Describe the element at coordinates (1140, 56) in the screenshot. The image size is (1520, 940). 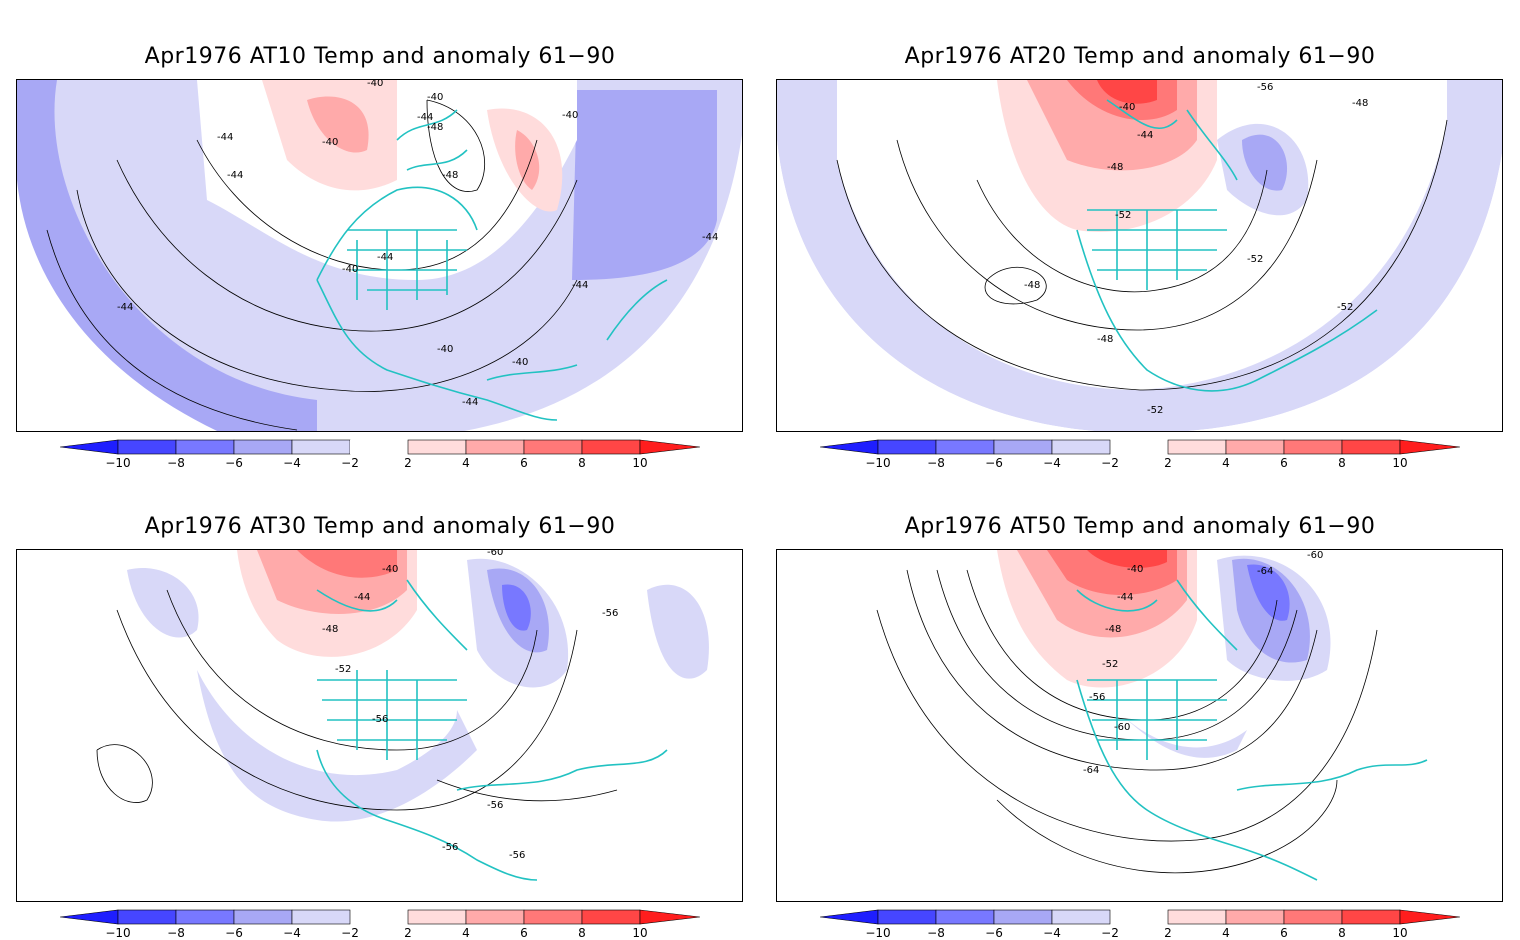
I see `panel-title: Apr1976 AT20 Temp and anomaly 61−90` at that location.